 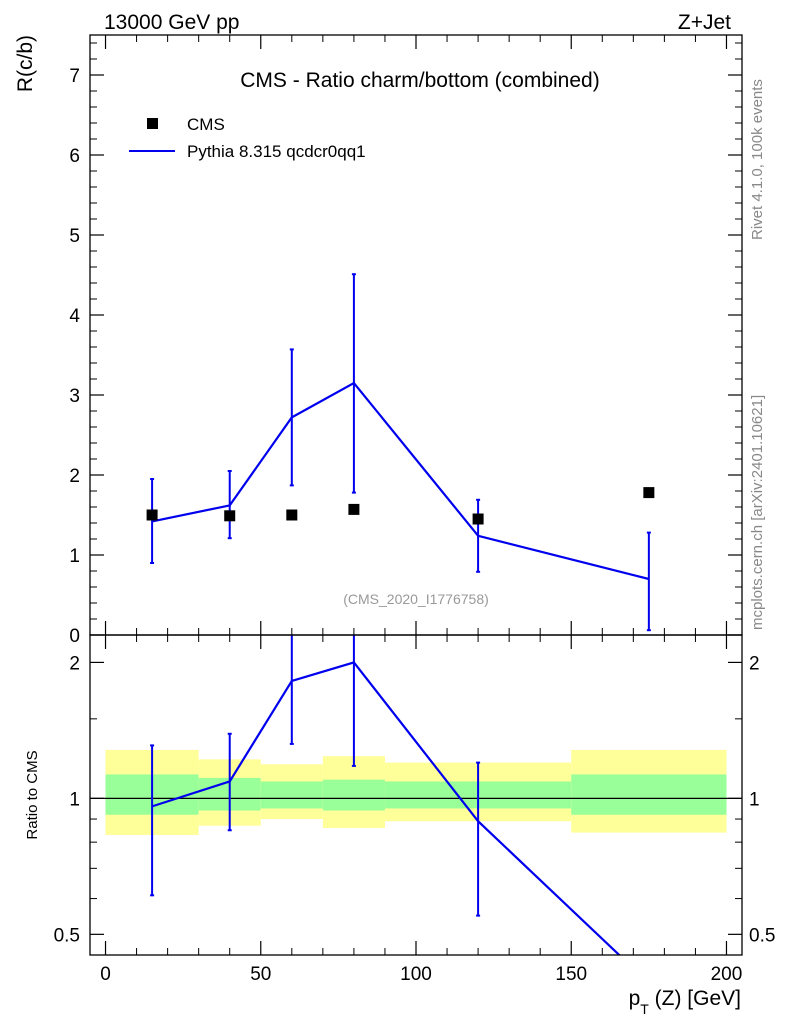 I want to click on x-axis-label: pT (Z) [GeV], so click(x=685, y=1002).